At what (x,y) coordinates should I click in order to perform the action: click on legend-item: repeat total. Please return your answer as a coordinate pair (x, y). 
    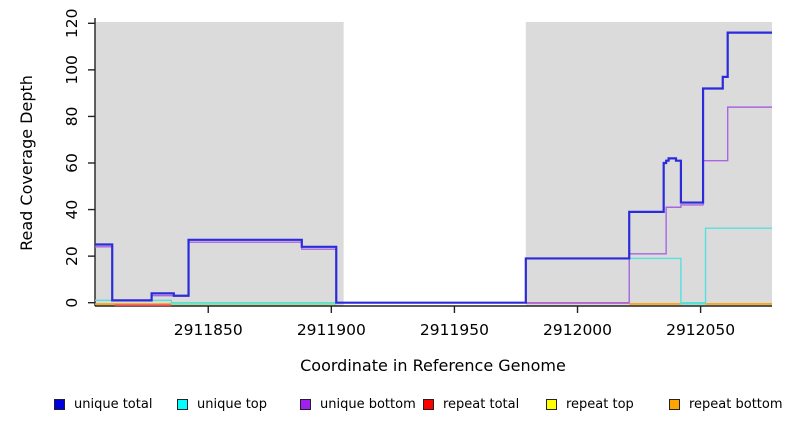
    Looking at the image, I should click on (484, 404).